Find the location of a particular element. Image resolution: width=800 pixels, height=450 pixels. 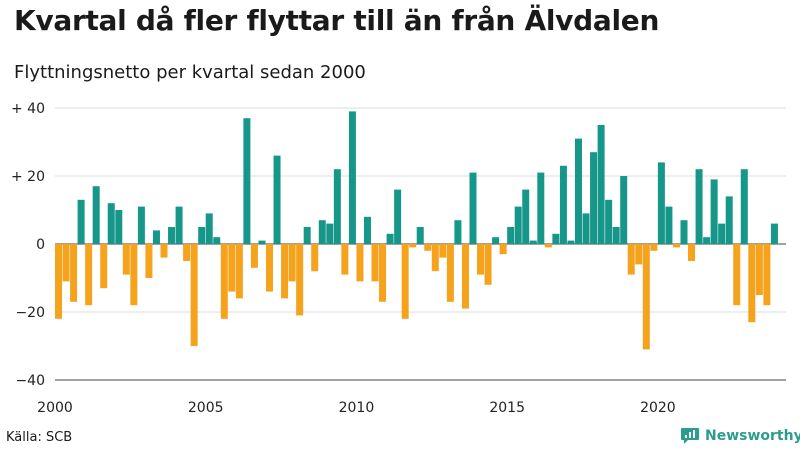

bar-q81 is located at coordinates (661, 203).